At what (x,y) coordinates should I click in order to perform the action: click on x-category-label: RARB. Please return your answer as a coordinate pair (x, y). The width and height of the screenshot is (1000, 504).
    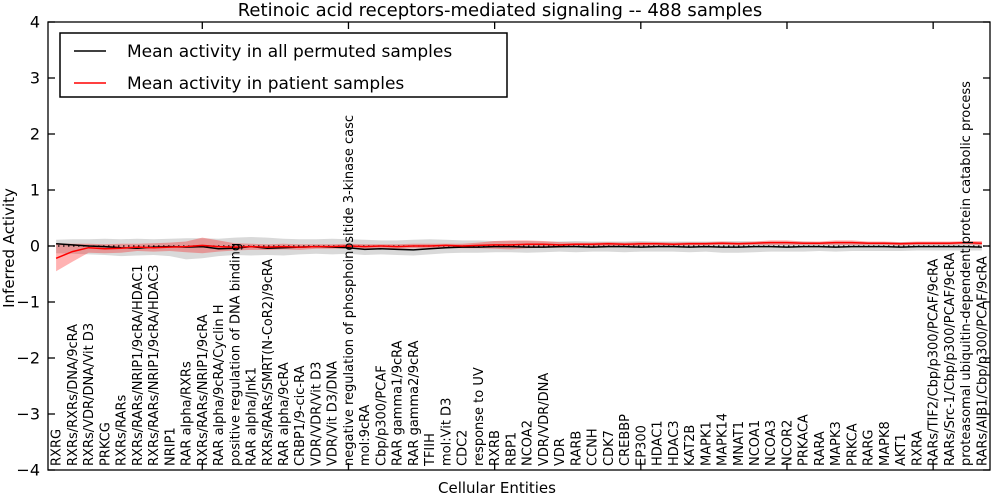
    Looking at the image, I should click on (576, 448).